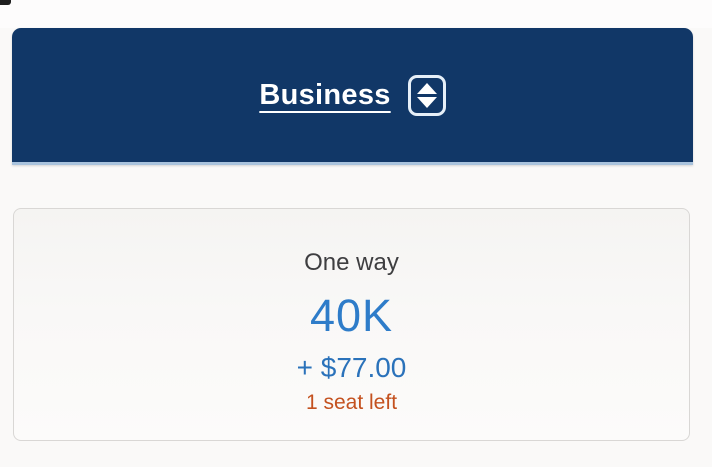  What do you see at coordinates (426, 95) in the screenshot?
I see `up-down-arrows-icon` at bounding box center [426, 95].